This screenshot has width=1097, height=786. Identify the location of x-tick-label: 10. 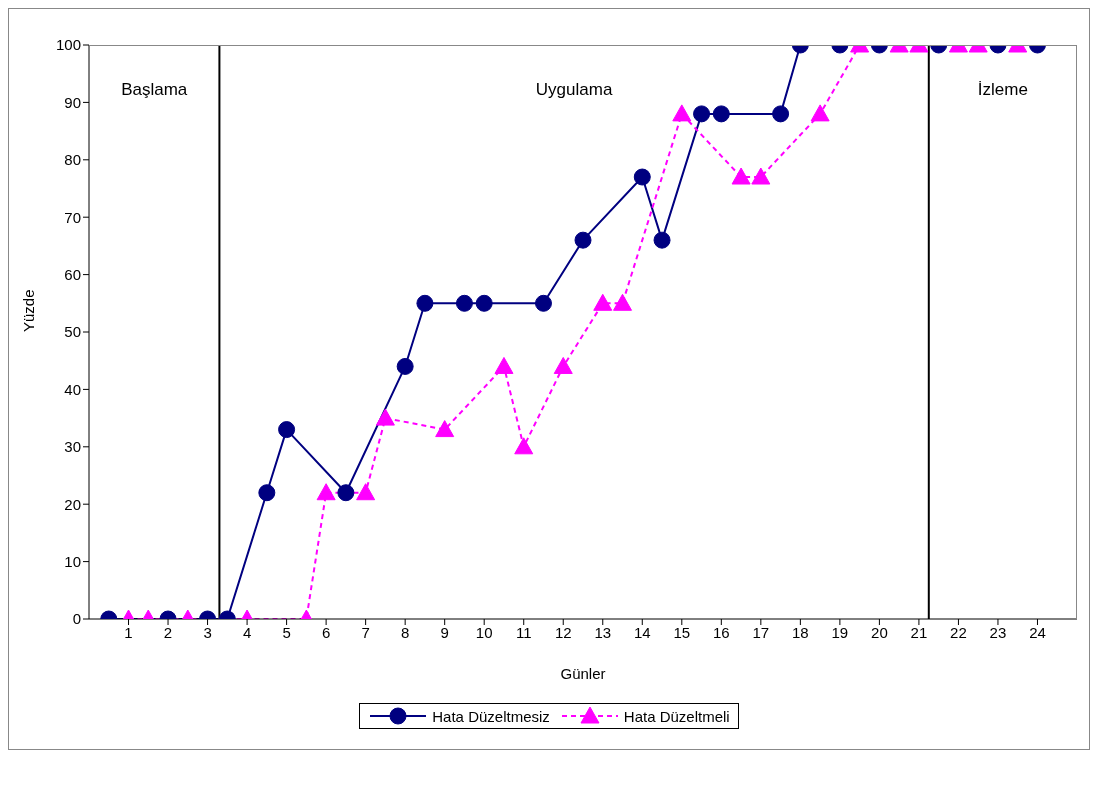
(484, 632).